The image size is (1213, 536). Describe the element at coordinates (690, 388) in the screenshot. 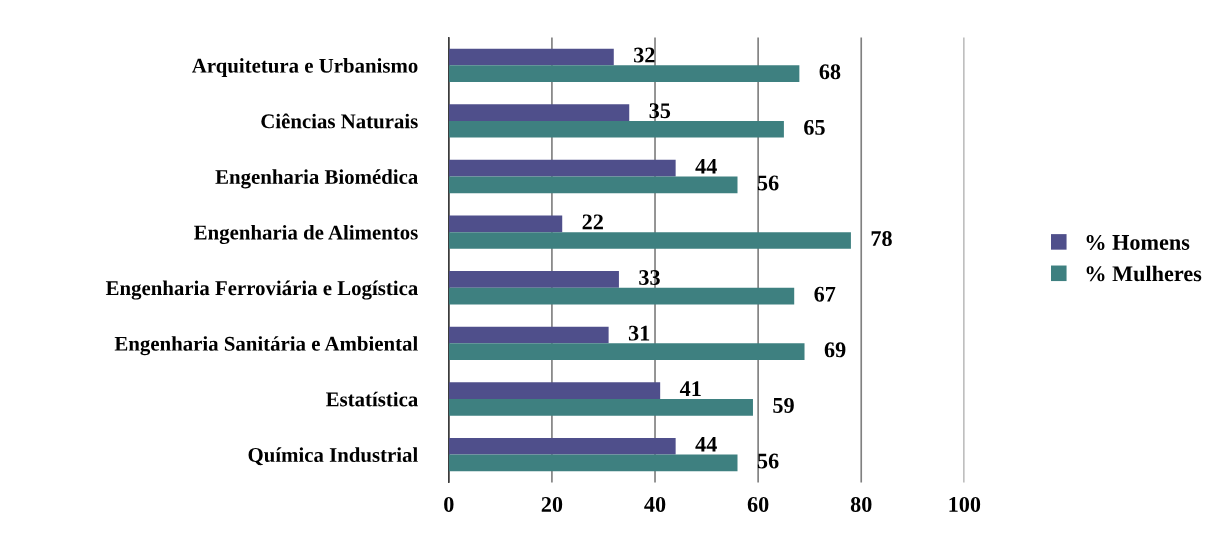

I see `data-label: 41` at that location.